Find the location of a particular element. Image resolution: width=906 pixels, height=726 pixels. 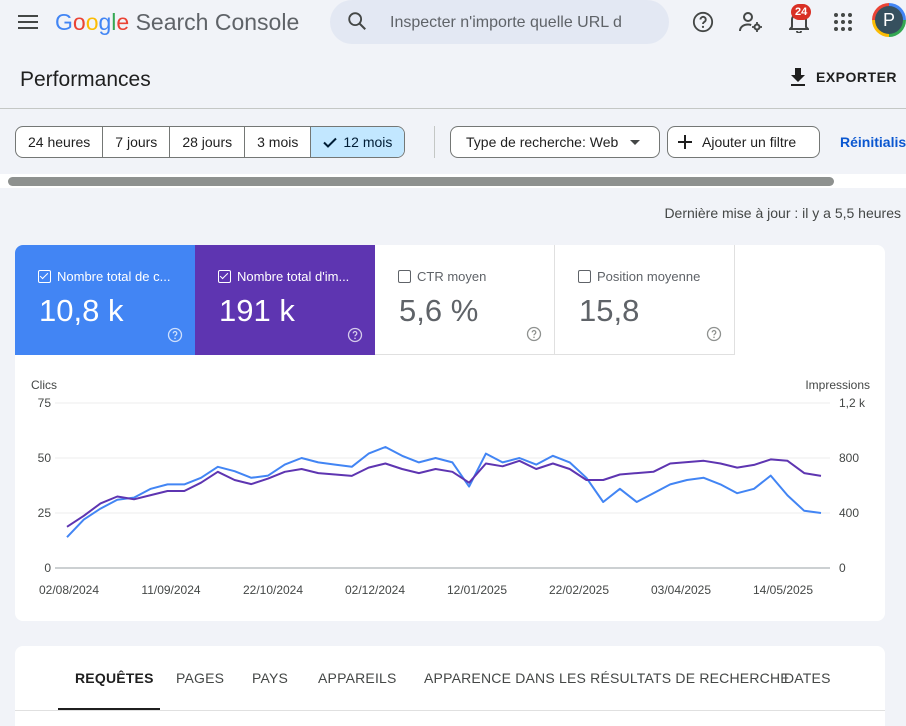

help-icon is located at coordinates (703, 22).